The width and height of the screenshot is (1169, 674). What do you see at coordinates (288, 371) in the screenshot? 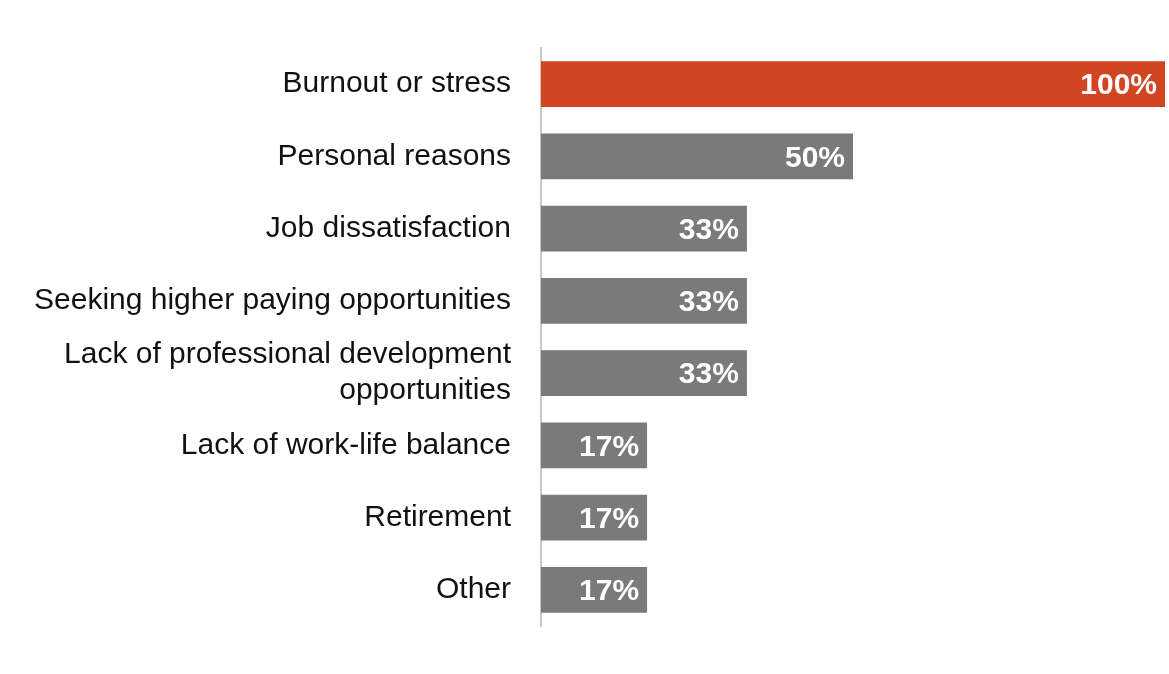
I see `y-tick-label: Lack of professional development opportunities` at bounding box center [288, 371].